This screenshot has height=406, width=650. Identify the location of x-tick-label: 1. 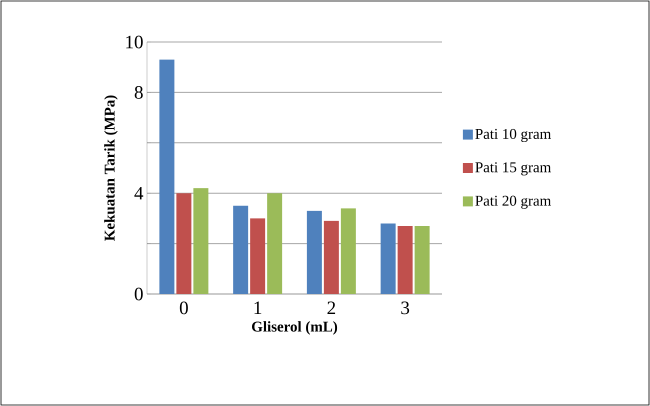
(258, 308).